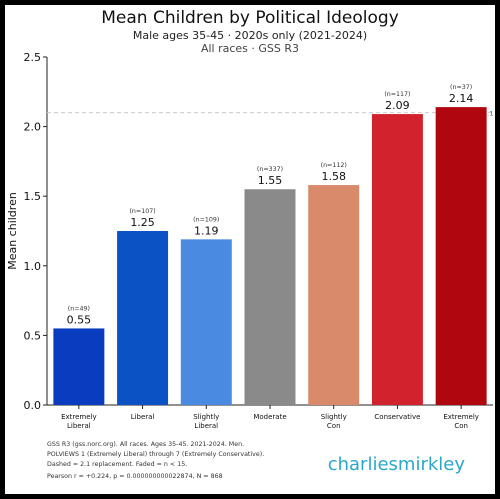 The width and height of the screenshot is (500, 499). I want to click on bar-n-label: (n=109), so click(206, 219).